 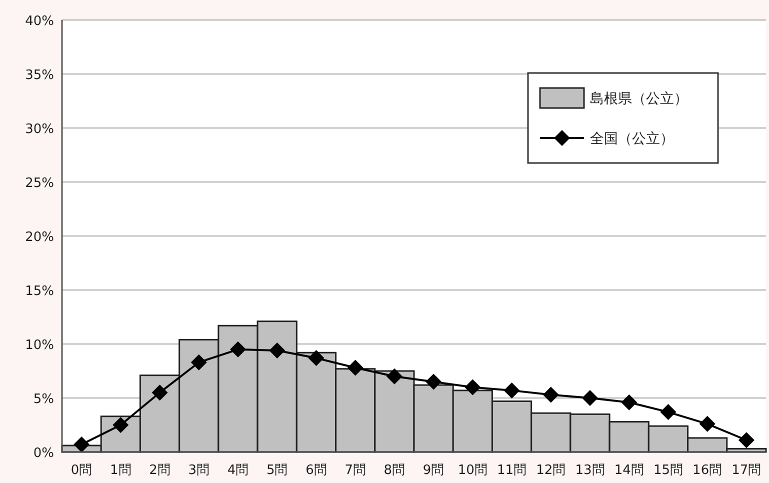 I want to click on x-tick-label: 3問, so click(x=199, y=470).